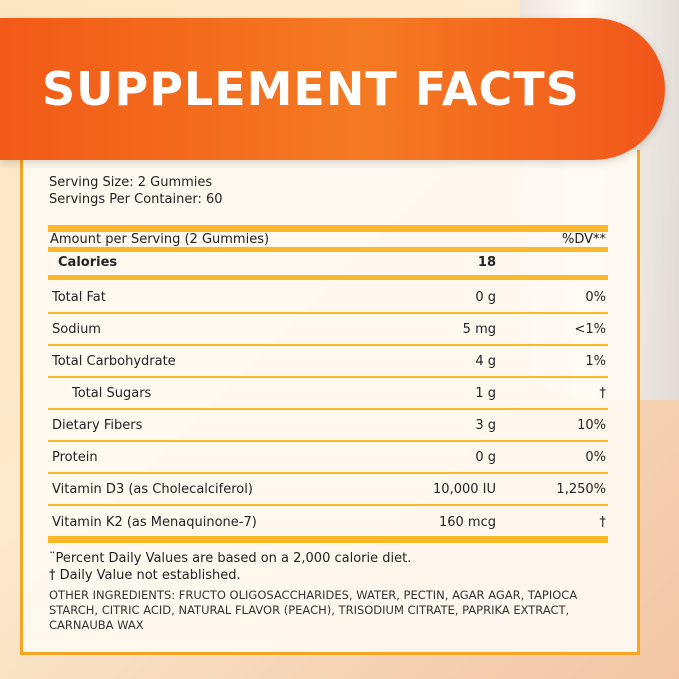 The width and height of the screenshot is (679, 679). Describe the element at coordinates (112, 393) in the screenshot. I see `nutrient-name: Total Sugars` at that location.